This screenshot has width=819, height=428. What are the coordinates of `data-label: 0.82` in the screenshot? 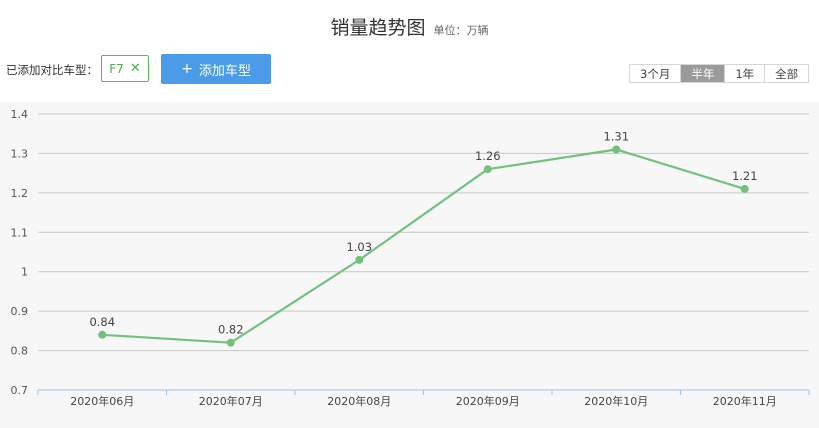 It's located at (231, 330).